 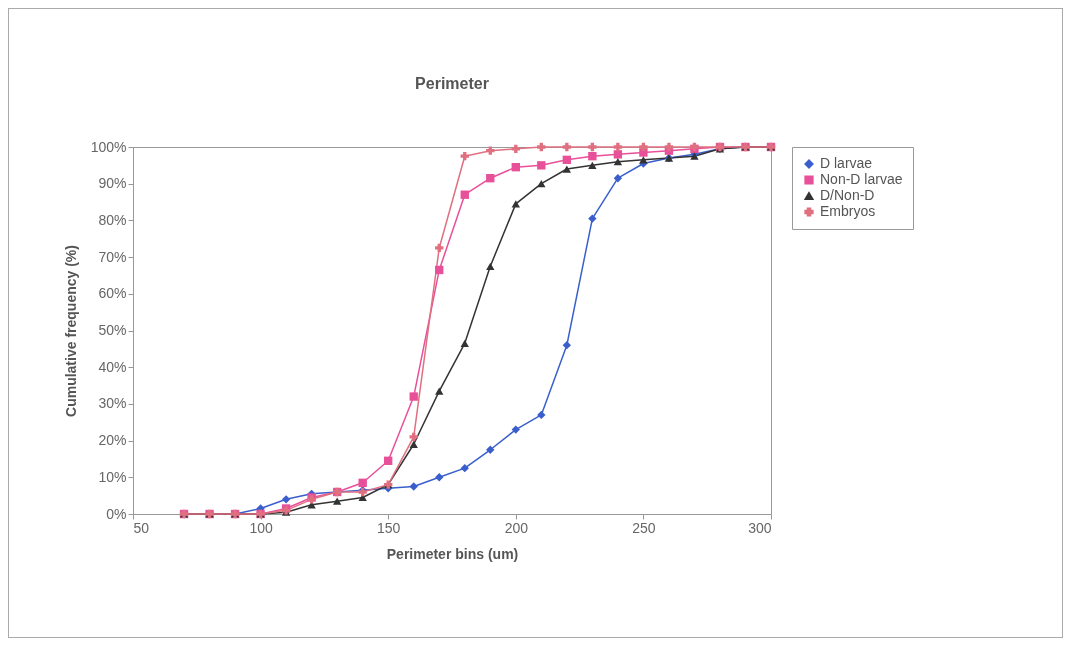 What do you see at coordinates (848, 211) in the screenshot?
I see `legend-label: Embryos` at bounding box center [848, 211].